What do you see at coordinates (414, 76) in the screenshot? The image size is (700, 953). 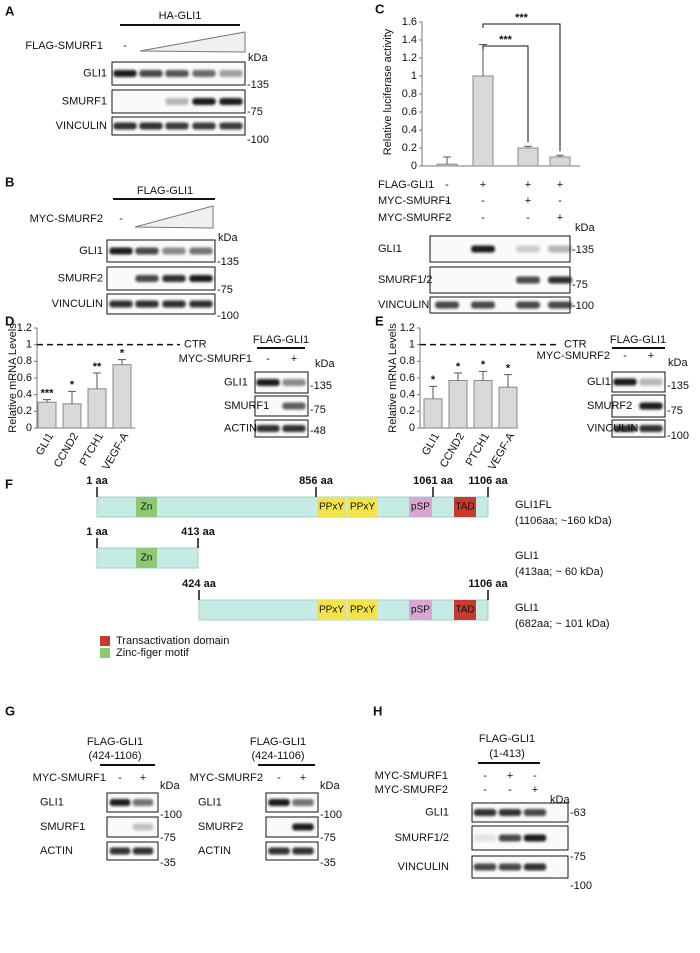 I see `y-tick-label: 1` at bounding box center [414, 76].